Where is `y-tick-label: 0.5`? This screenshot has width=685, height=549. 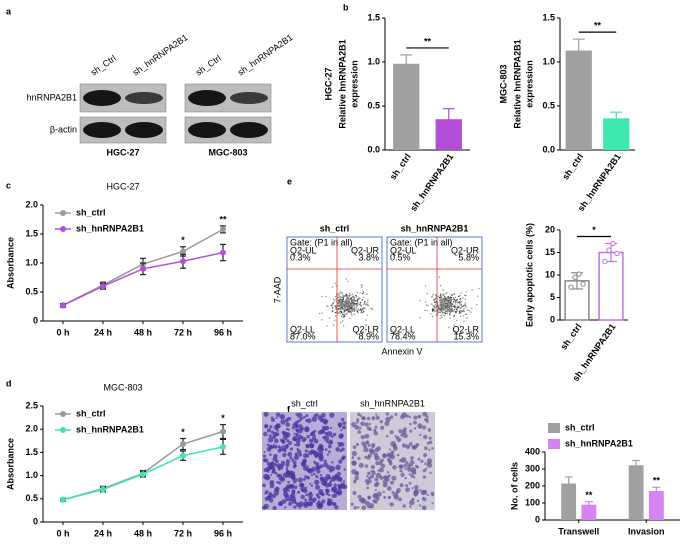 y-tick-label: 0.5 is located at coordinates (31, 291).